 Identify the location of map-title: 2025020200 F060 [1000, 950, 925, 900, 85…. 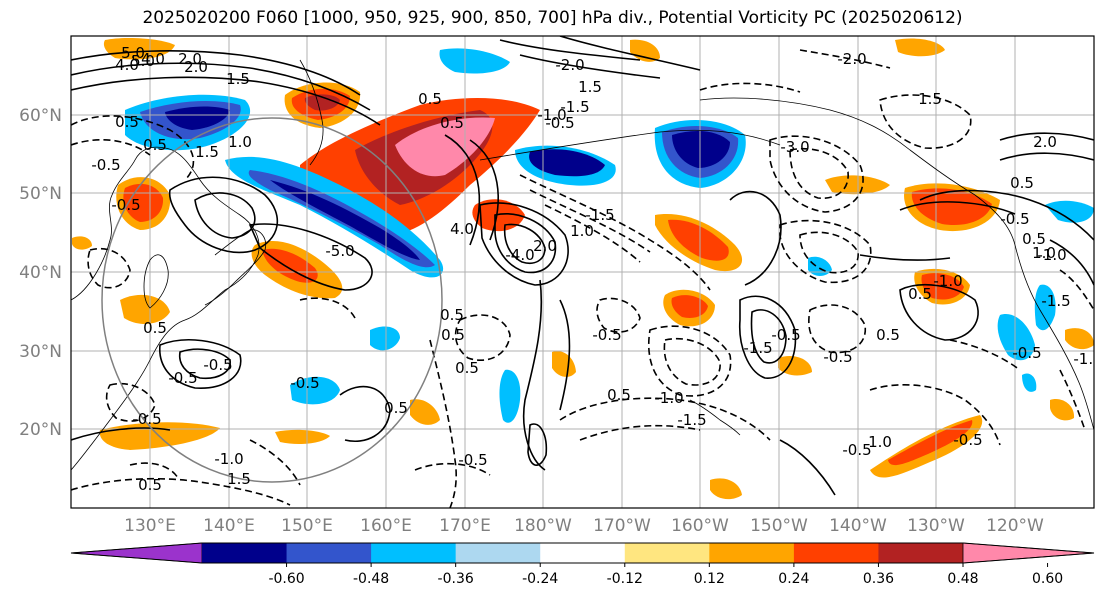
(552, 18).